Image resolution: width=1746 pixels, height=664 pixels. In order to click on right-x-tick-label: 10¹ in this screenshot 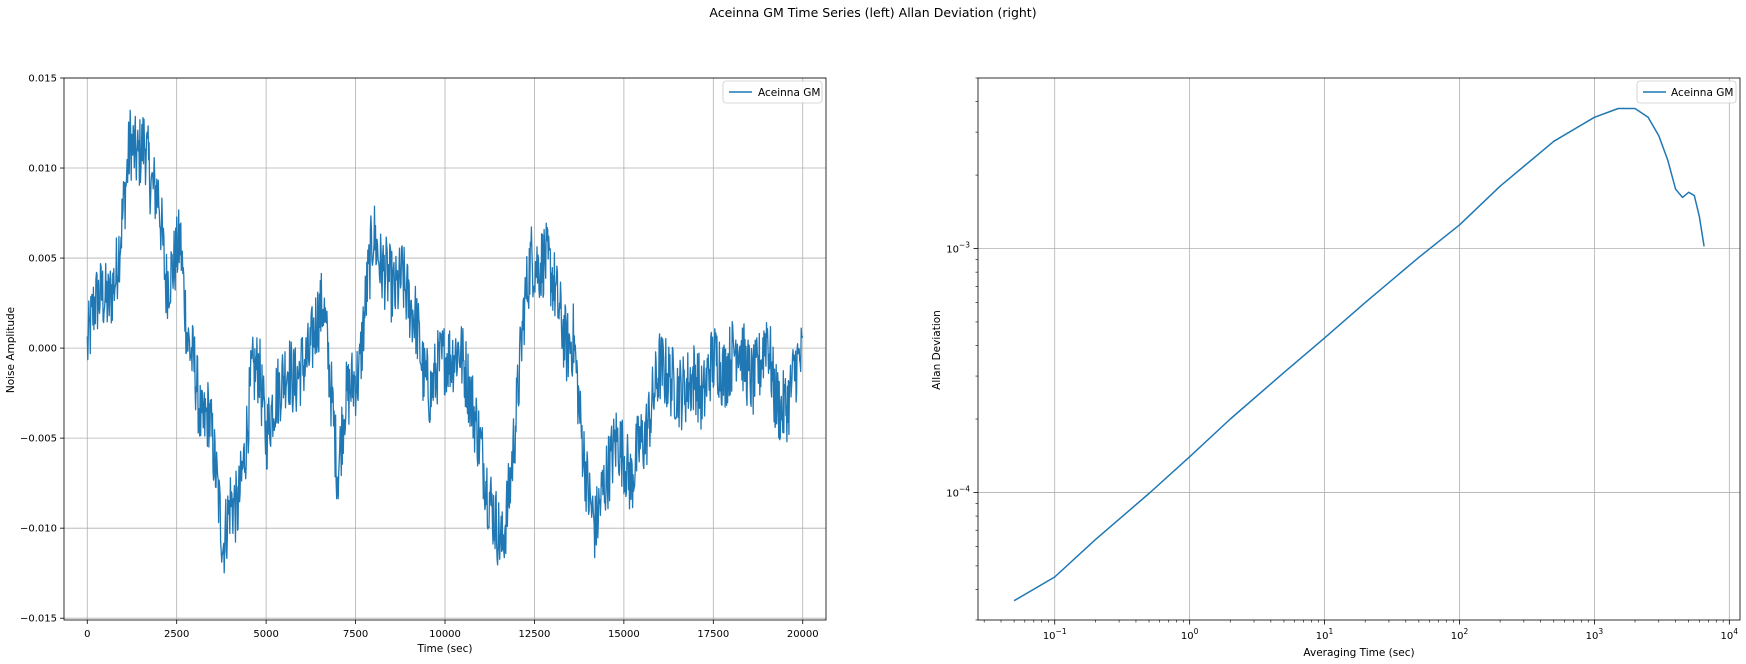, I will do `click(1325, 634)`.